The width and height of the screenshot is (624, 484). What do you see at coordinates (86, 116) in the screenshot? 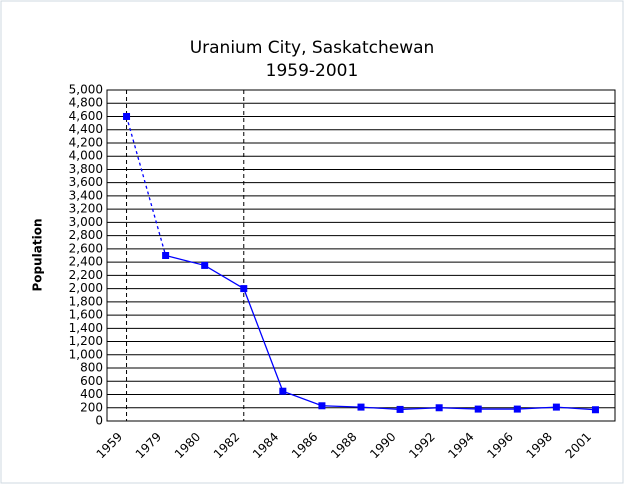
I see `y-tick-label: 4,600` at bounding box center [86, 116].